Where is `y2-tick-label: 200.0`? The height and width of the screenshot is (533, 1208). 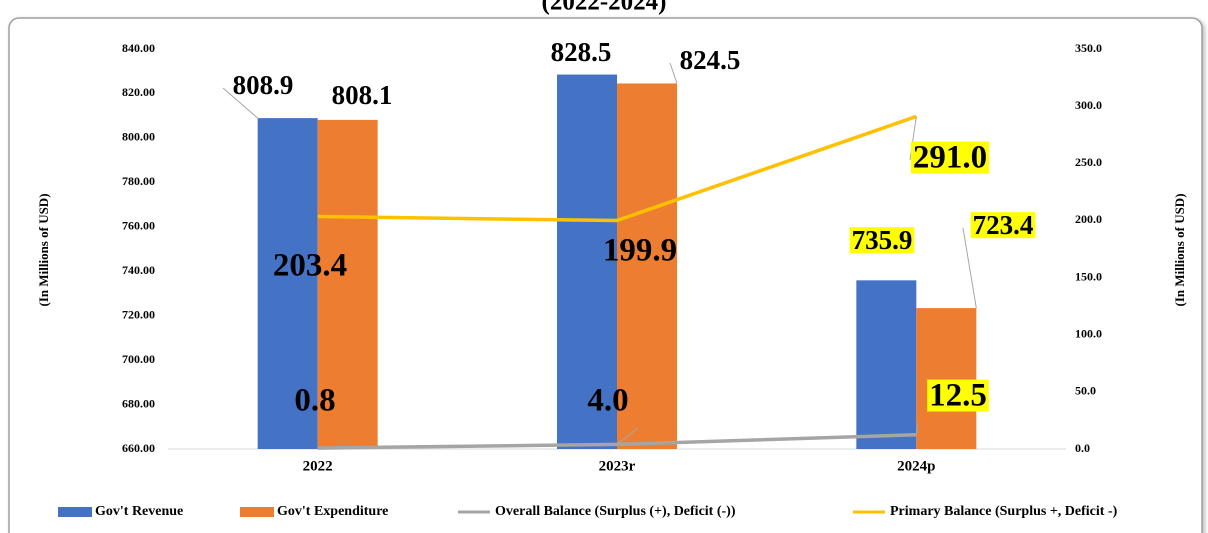 y2-tick-label: 200.0 is located at coordinates (1088, 219).